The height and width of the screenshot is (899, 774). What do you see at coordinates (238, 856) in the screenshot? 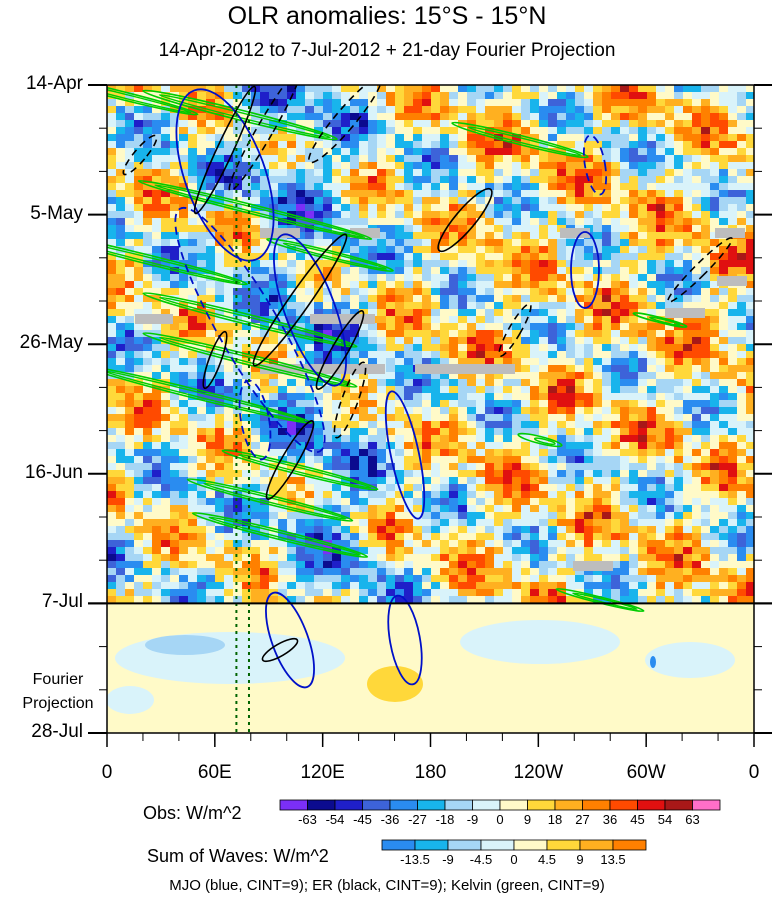
I see `waves-colorbar-label: Sum of Waves: W/m^2` at bounding box center [238, 856].